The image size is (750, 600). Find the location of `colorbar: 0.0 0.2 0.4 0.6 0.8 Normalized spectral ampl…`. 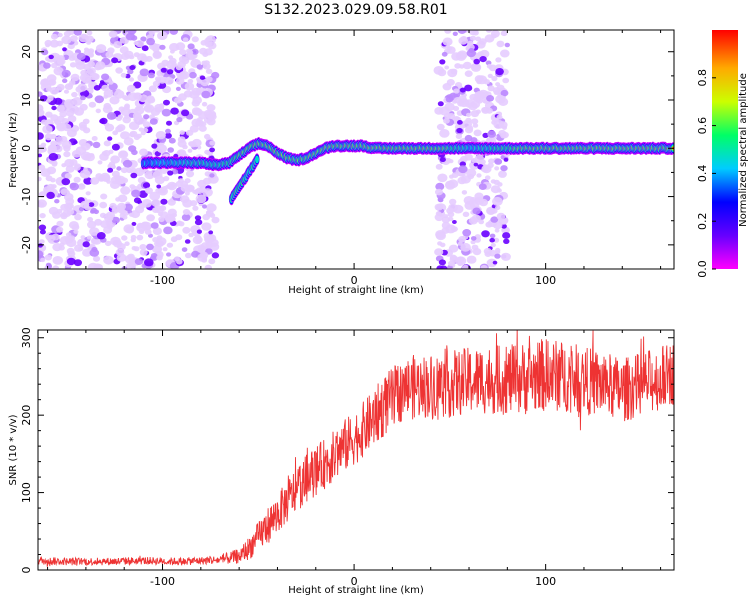

colorbar: 0.0 0.2 0.4 0.6 0.8 Normalized spectral ampl… is located at coordinates (722, 154).